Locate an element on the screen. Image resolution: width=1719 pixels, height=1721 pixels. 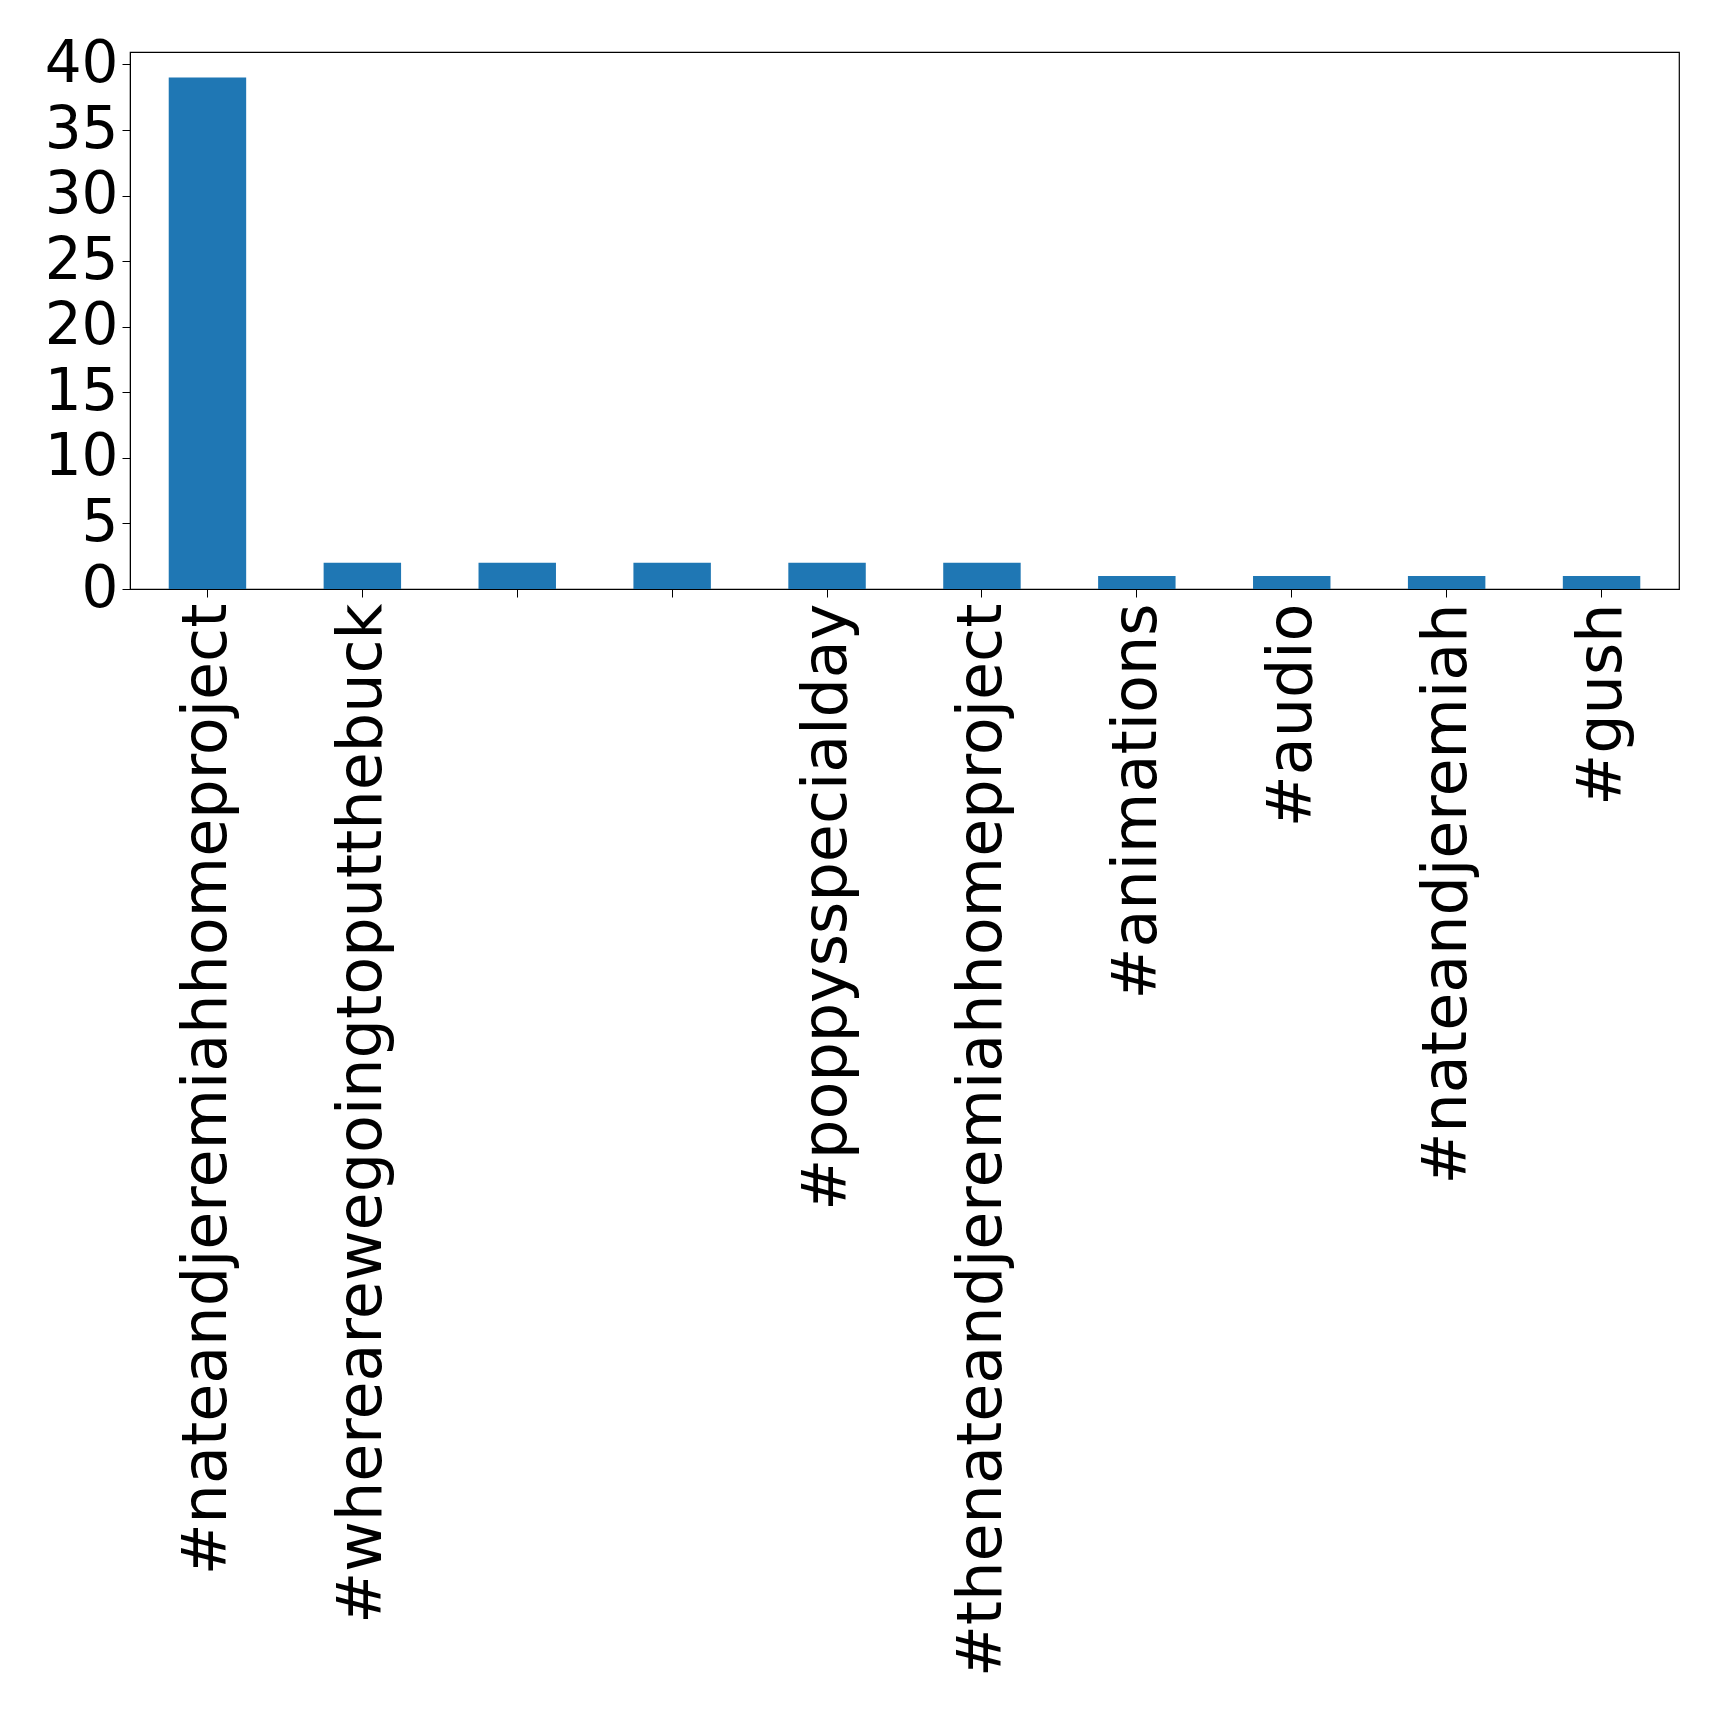
x-tick-label: #gush is located at coordinates (1599, 704).